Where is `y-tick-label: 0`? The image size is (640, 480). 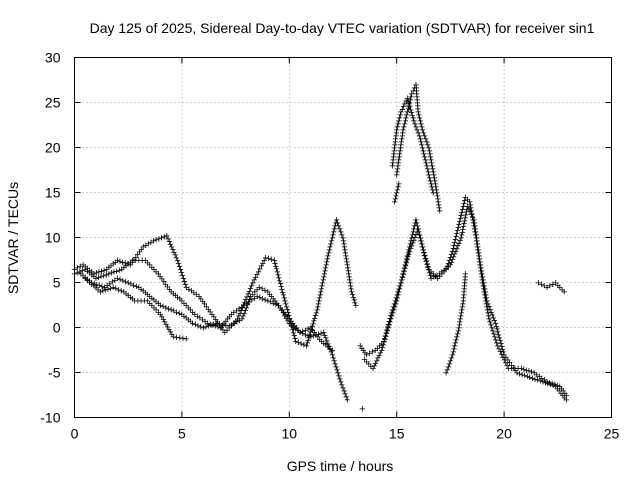
y-tick-label: 0 is located at coordinates (57, 328).